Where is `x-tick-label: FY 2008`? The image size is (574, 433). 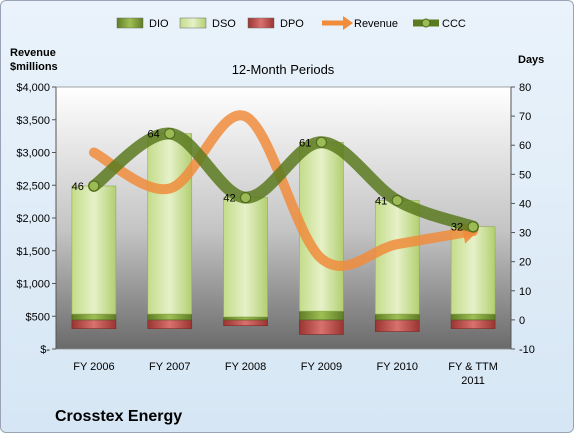
x-tick-label: FY 2008 is located at coordinates (245, 367).